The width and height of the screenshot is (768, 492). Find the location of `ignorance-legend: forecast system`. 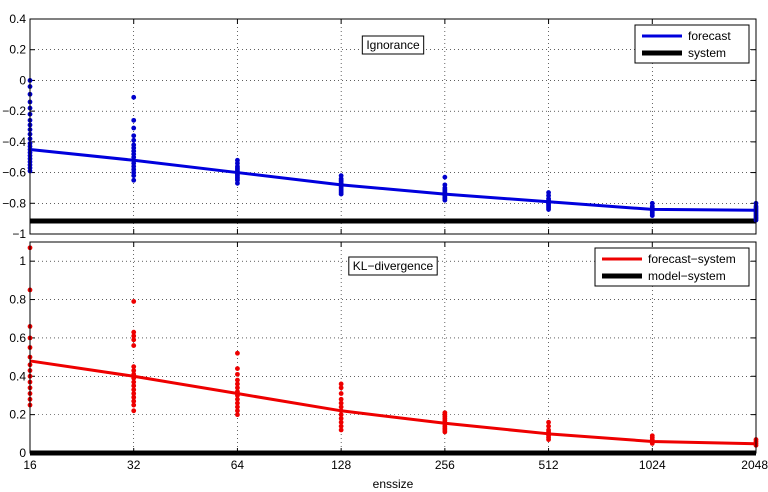

ignorance-legend: forecast system is located at coordinates (692, 44).